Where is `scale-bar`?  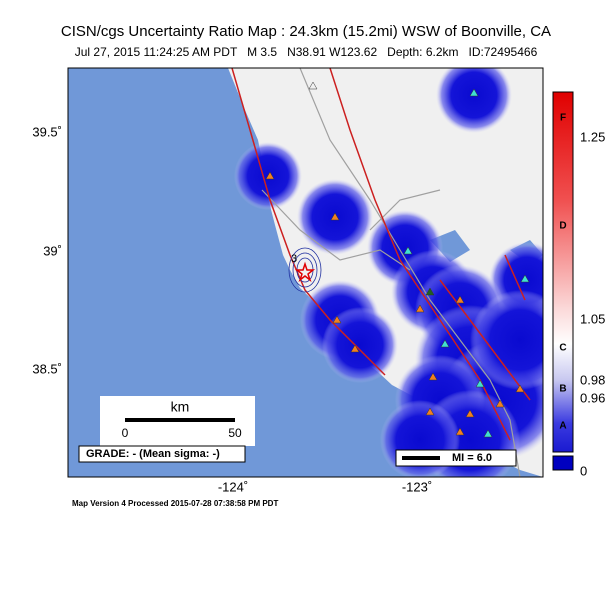 scale-bar is located at coordinates (180, 420).